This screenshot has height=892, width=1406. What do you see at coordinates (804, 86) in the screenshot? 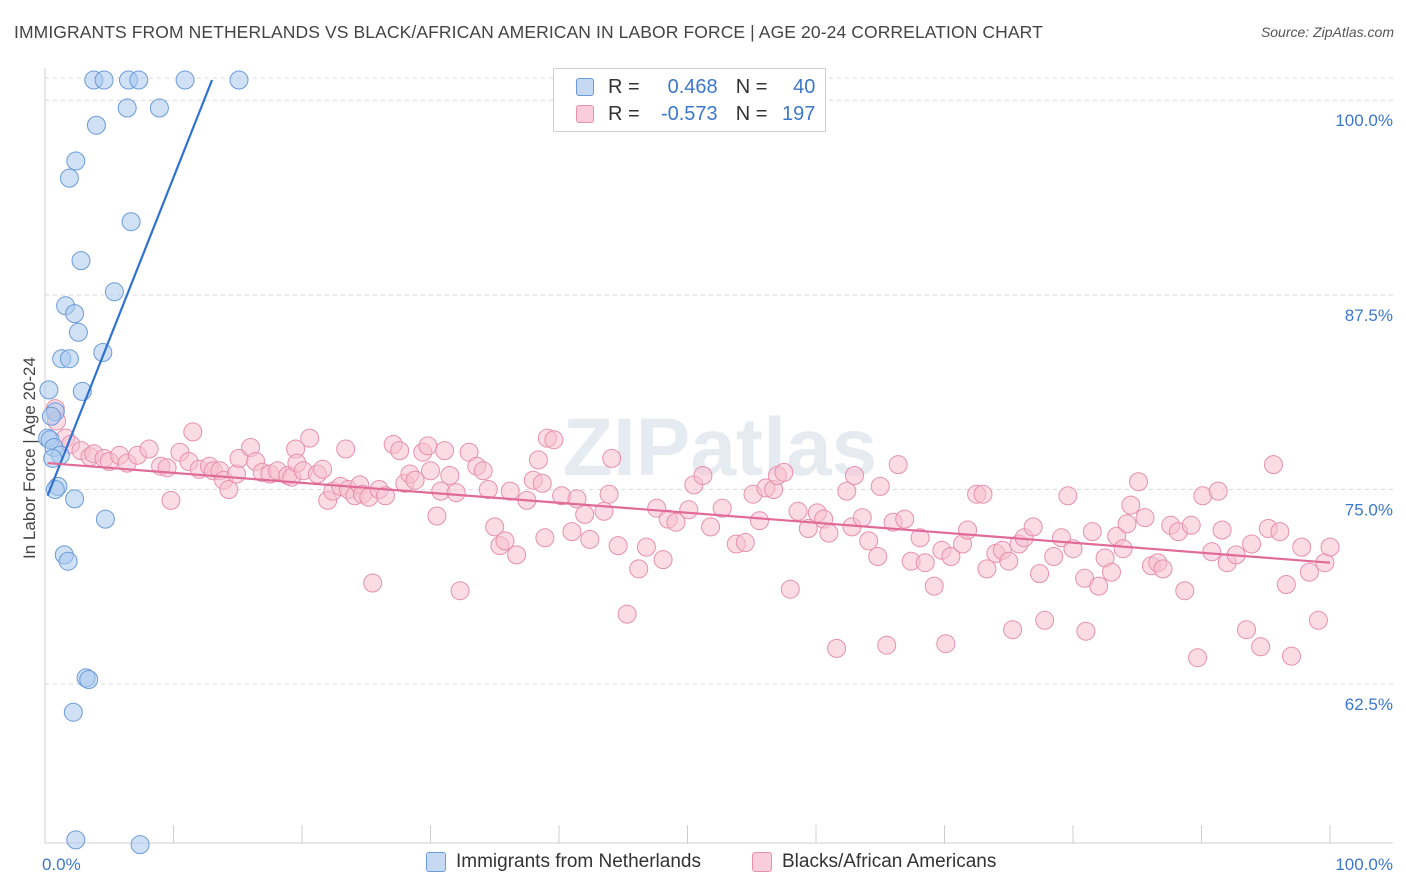
I see `n-value: 40` at bounding box center [804, 86].